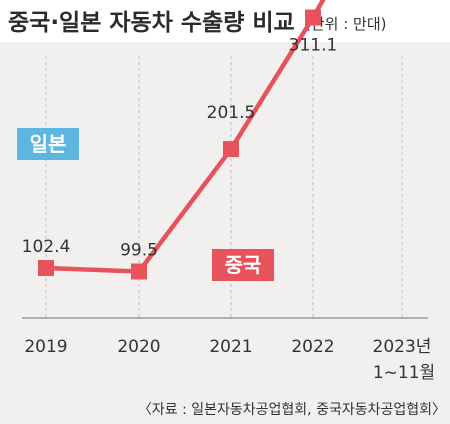  Describe the element at coordinates (346, 24) in the screenshot. I see `unit-label: (단위 : 만대)` at that location.